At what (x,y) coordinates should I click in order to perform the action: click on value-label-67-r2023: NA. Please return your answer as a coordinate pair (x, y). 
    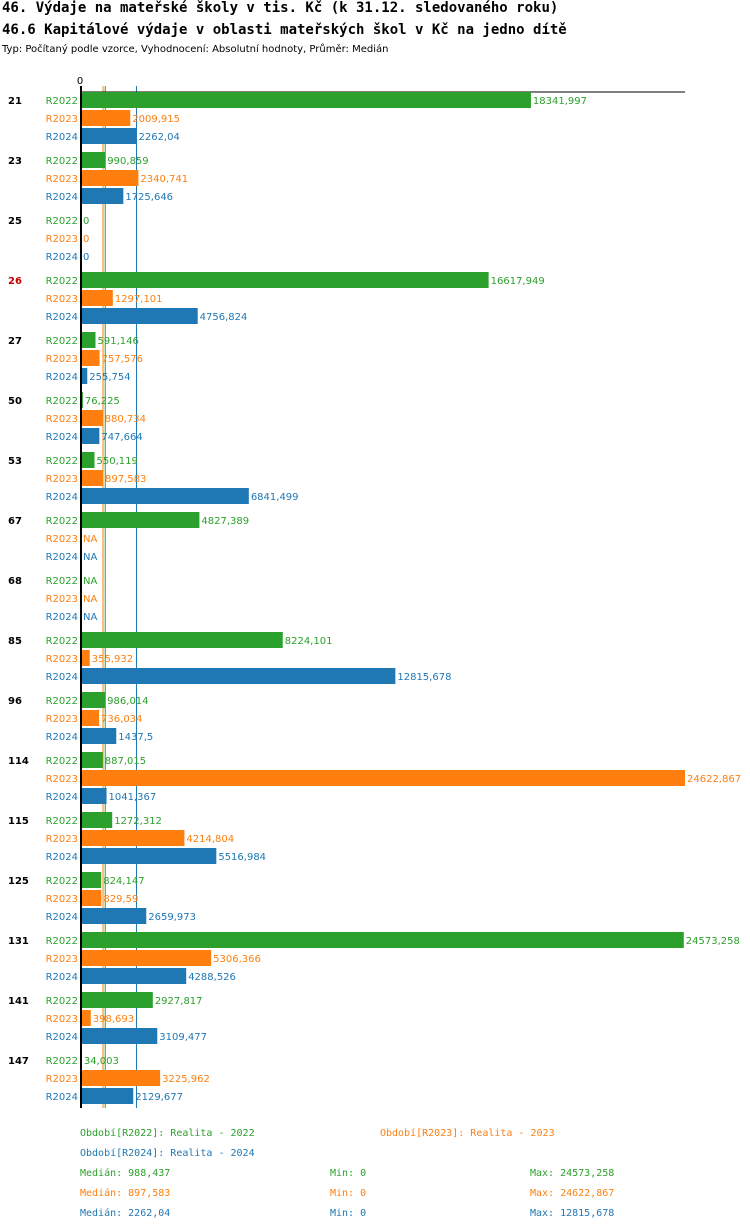
    Looking at the image, I should click on (90, 539).